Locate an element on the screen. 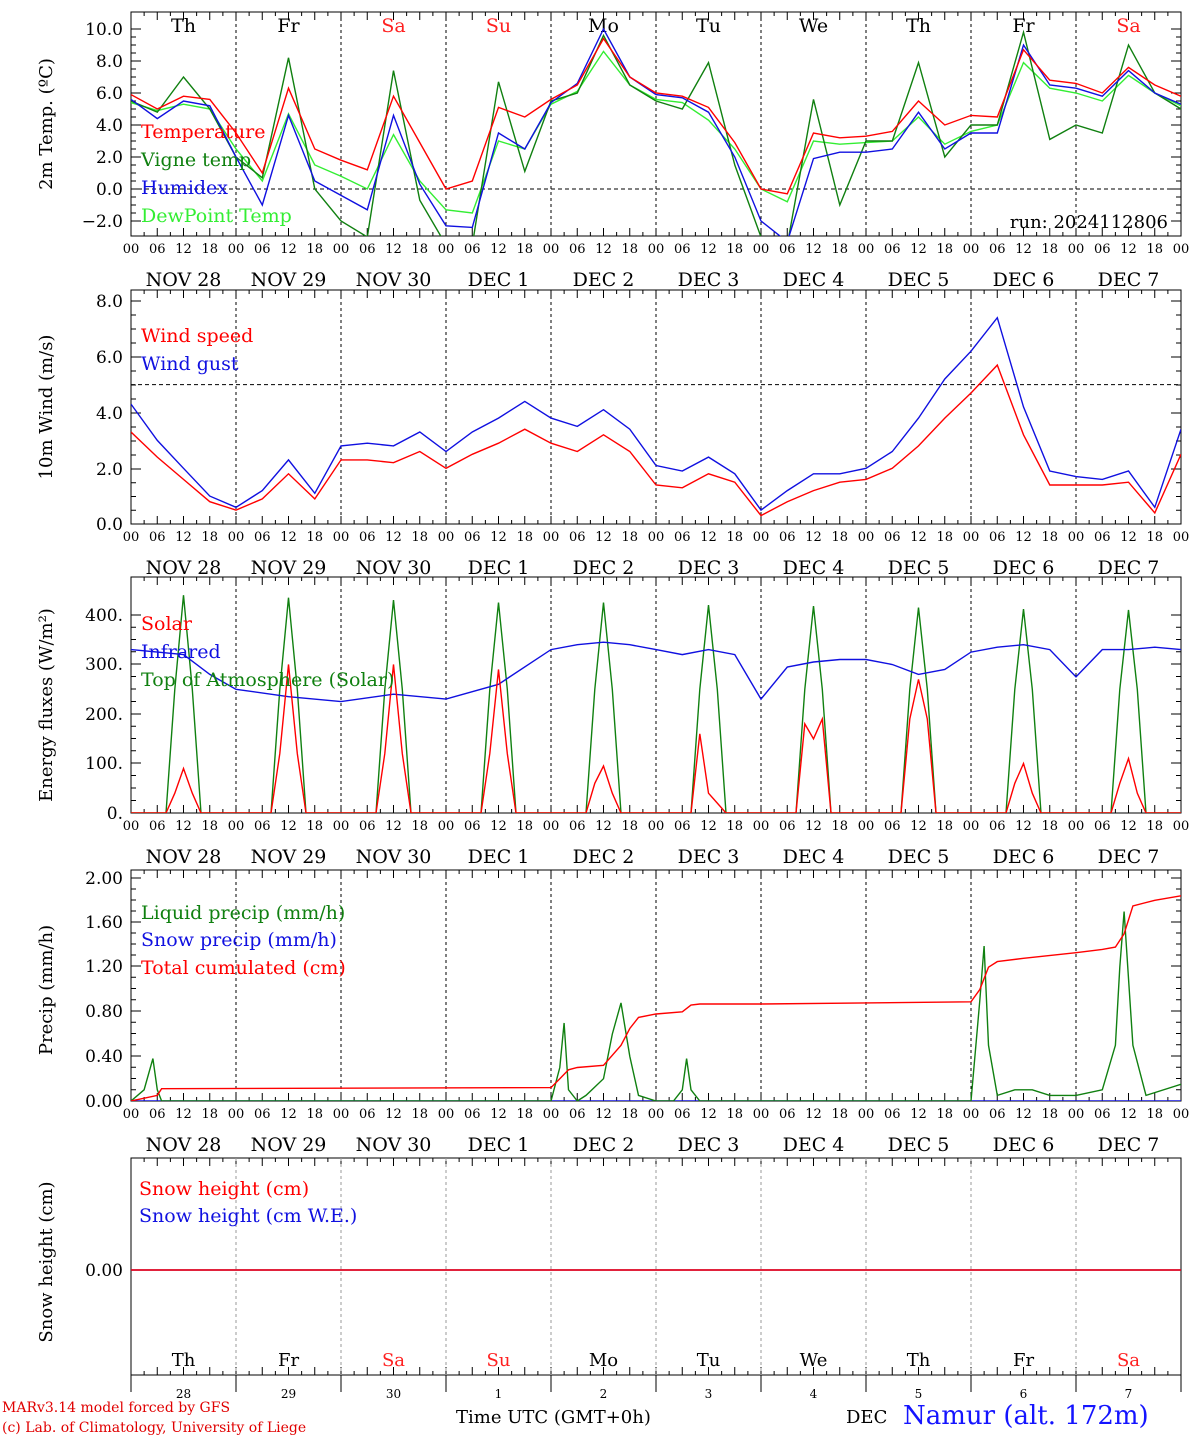  series-line-temperature is located at coordinates (656, 116).